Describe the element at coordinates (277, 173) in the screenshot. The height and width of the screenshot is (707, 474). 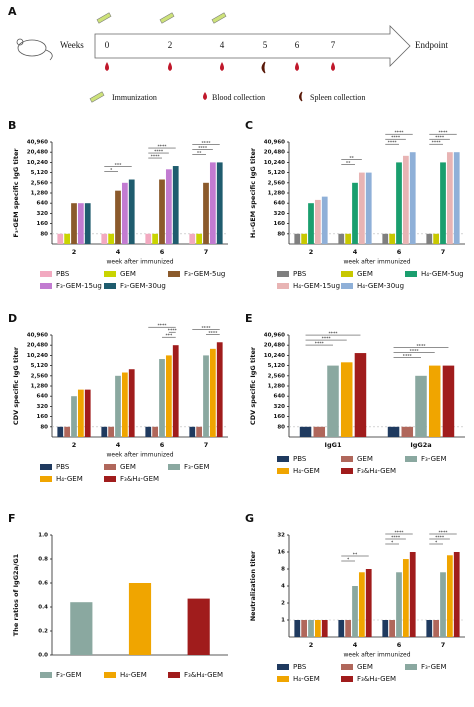
I see `y-tick-label: 5,120` at that location.